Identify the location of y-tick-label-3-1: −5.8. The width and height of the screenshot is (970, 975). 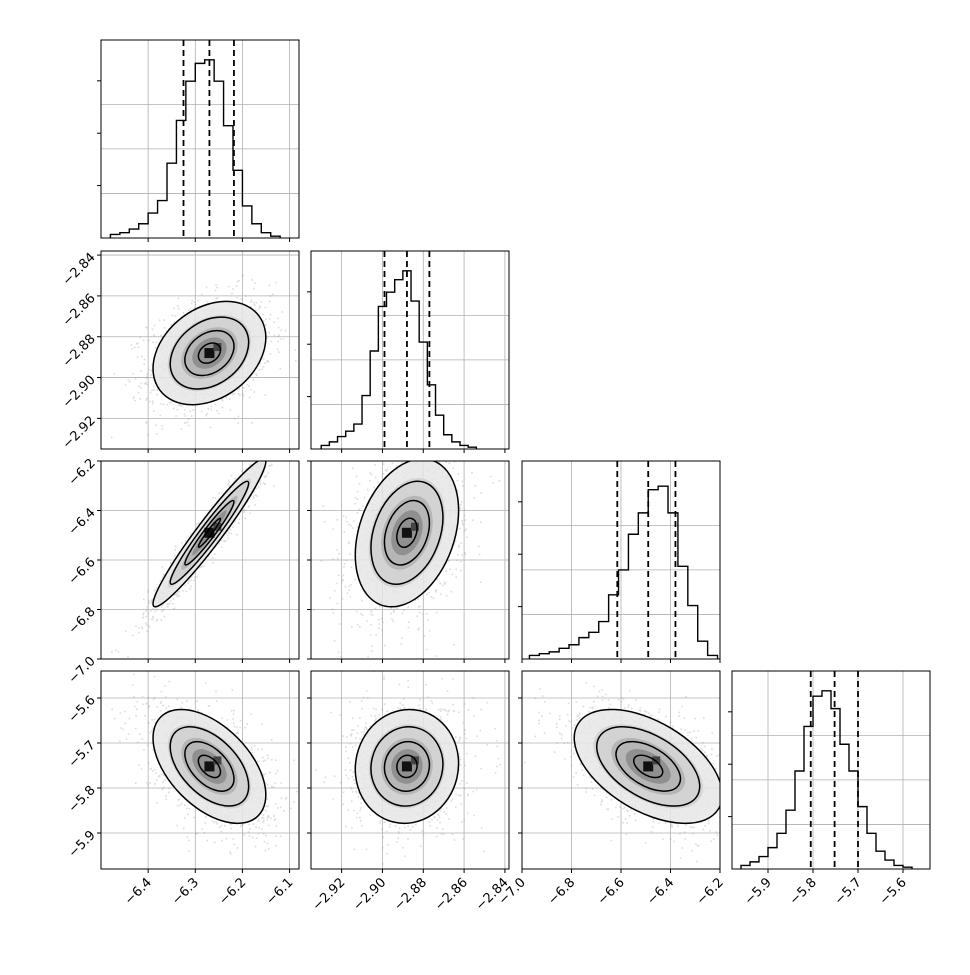
(82, 799).